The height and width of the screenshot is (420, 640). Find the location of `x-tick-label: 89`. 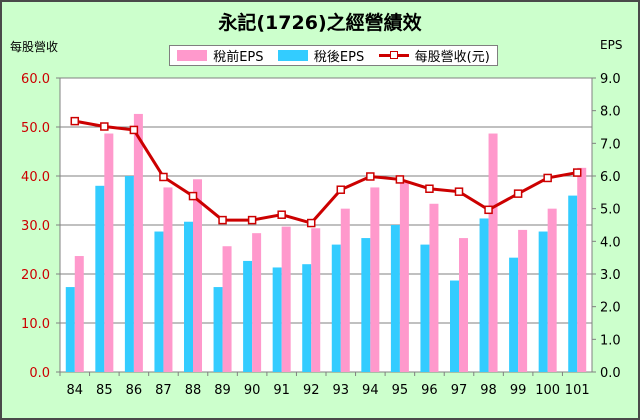

x-tick-label: 89 is located at coordinates (222, 390).